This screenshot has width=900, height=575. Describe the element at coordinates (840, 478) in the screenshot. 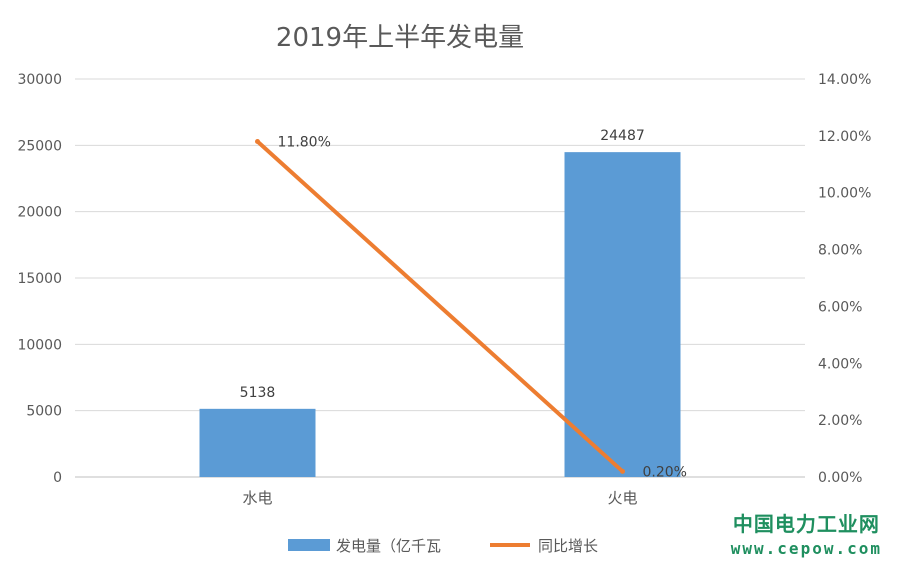

I see `y-right-tick-label: 0.00%` at that location.